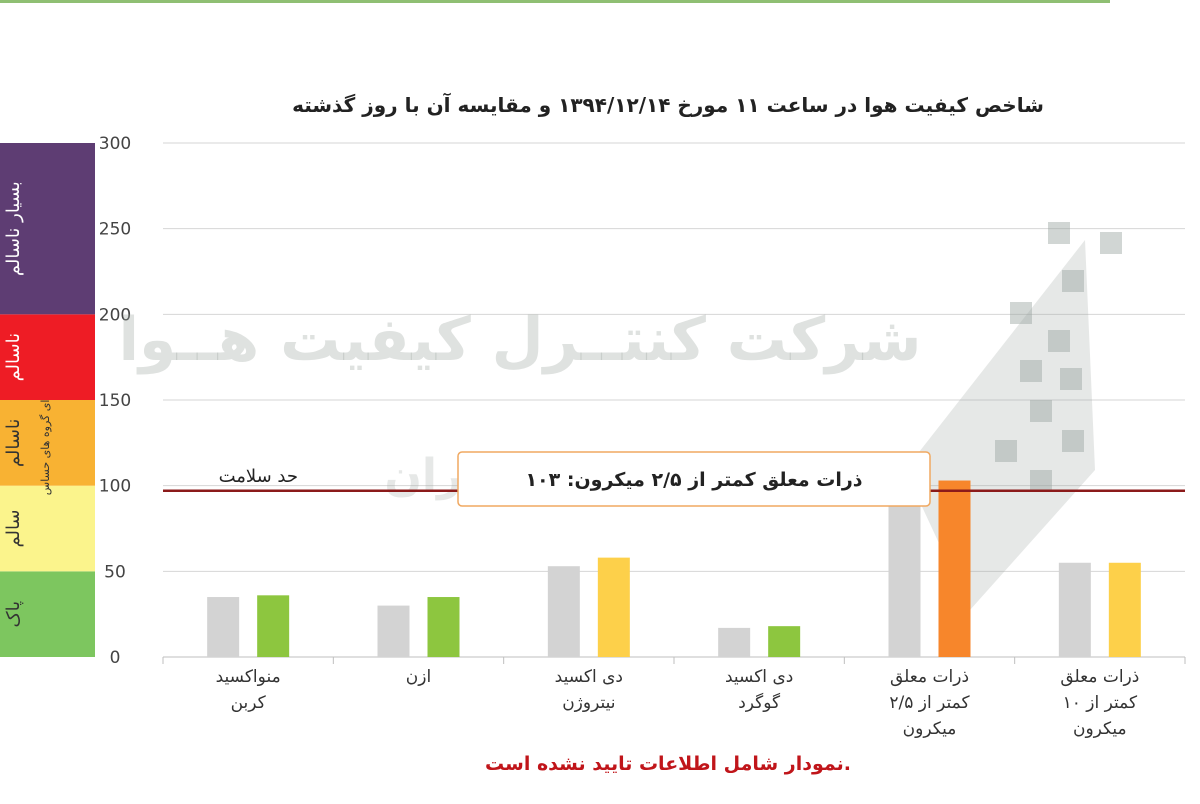  Describe the element at coordinates (668, 764) in the screenshot. I see `footnote: نمودار شامل اطلاعات تایید نشده است.` at that location.